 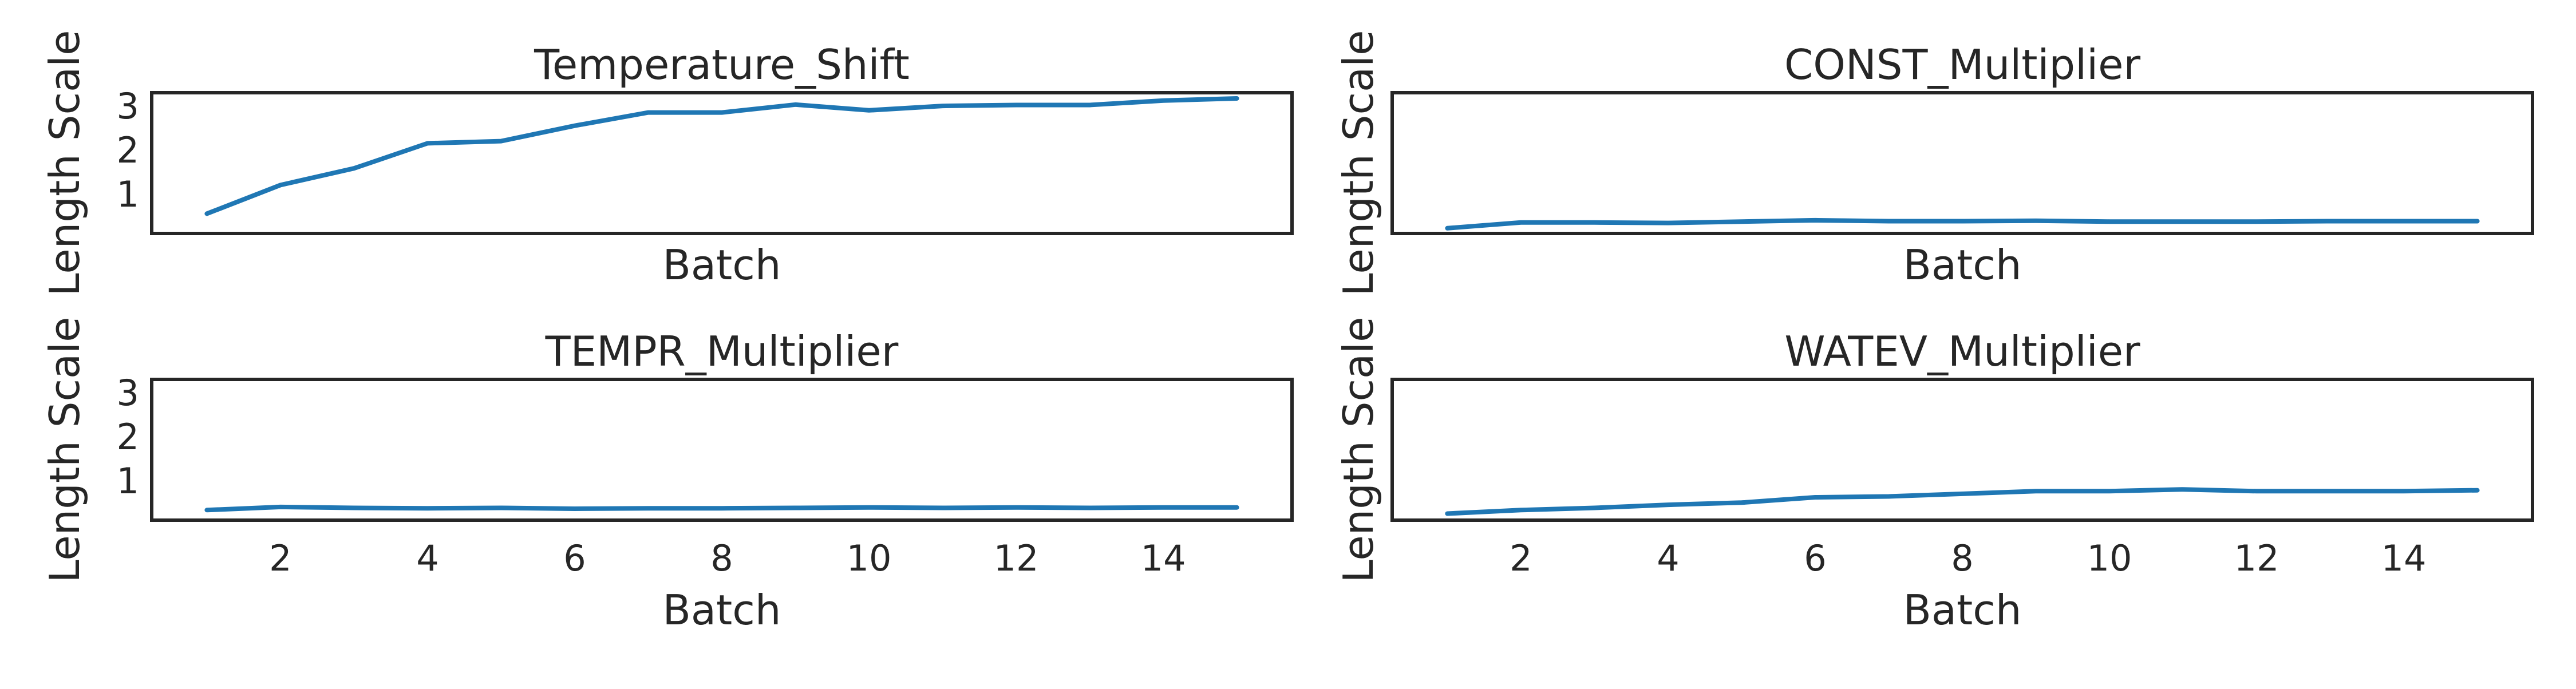 What do you see at coordinates (722, 610) in the screenshot?
I see `panel-3-xlabel: Batch` at bounding box center [722, 610].